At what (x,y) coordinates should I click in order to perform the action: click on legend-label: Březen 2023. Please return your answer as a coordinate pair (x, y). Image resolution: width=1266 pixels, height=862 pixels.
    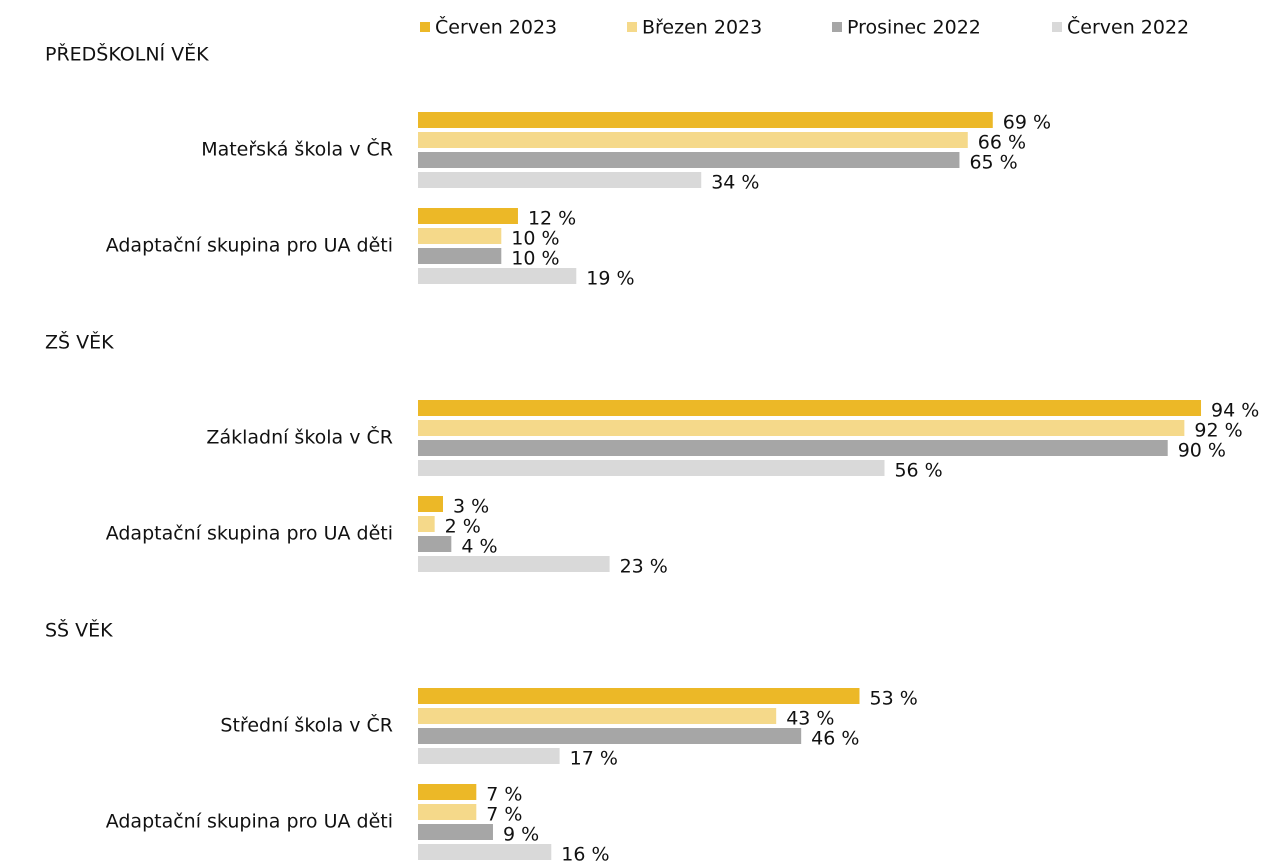
    Looking at the image, I should click on (702, 28).